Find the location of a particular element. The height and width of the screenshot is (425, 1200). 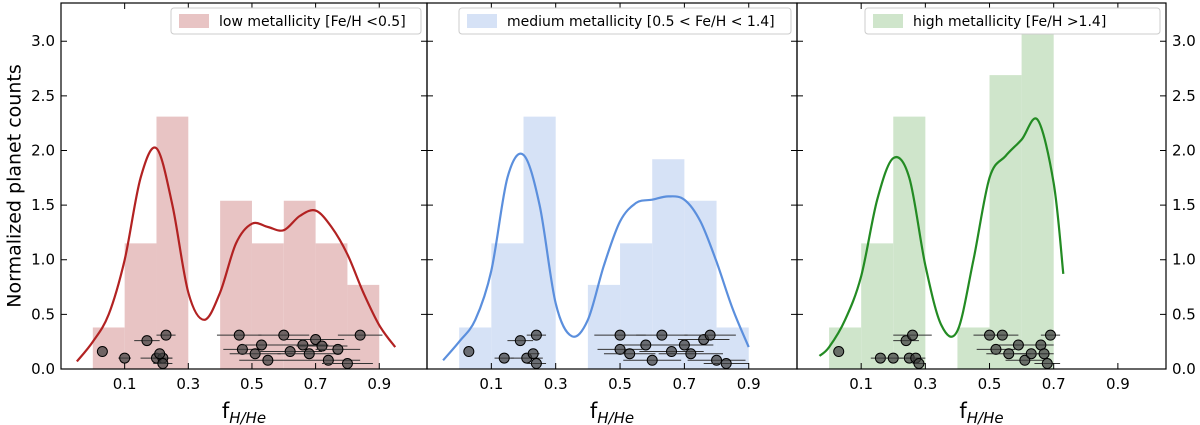

y-tick-label-right: 3.0 is located at coordinates (1184, 41).